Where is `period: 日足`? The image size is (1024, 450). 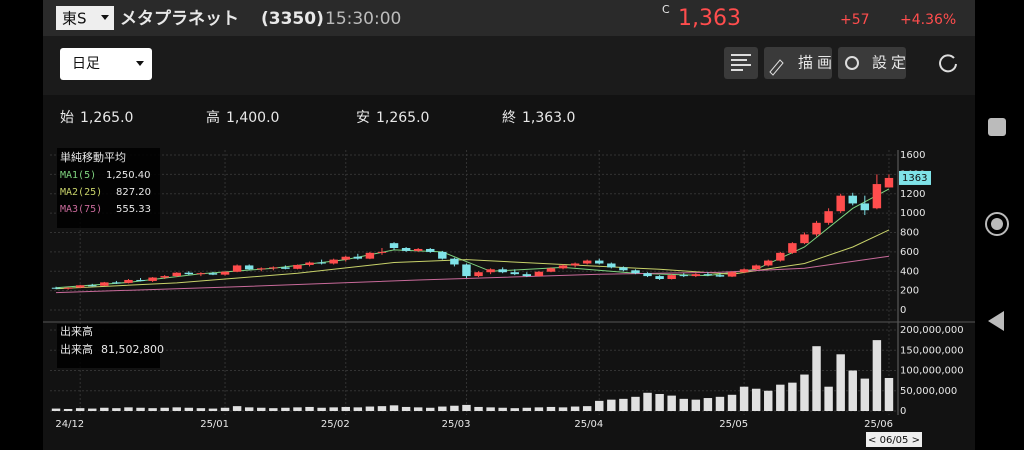 period: 日足 is located at coordinates (86, 64).